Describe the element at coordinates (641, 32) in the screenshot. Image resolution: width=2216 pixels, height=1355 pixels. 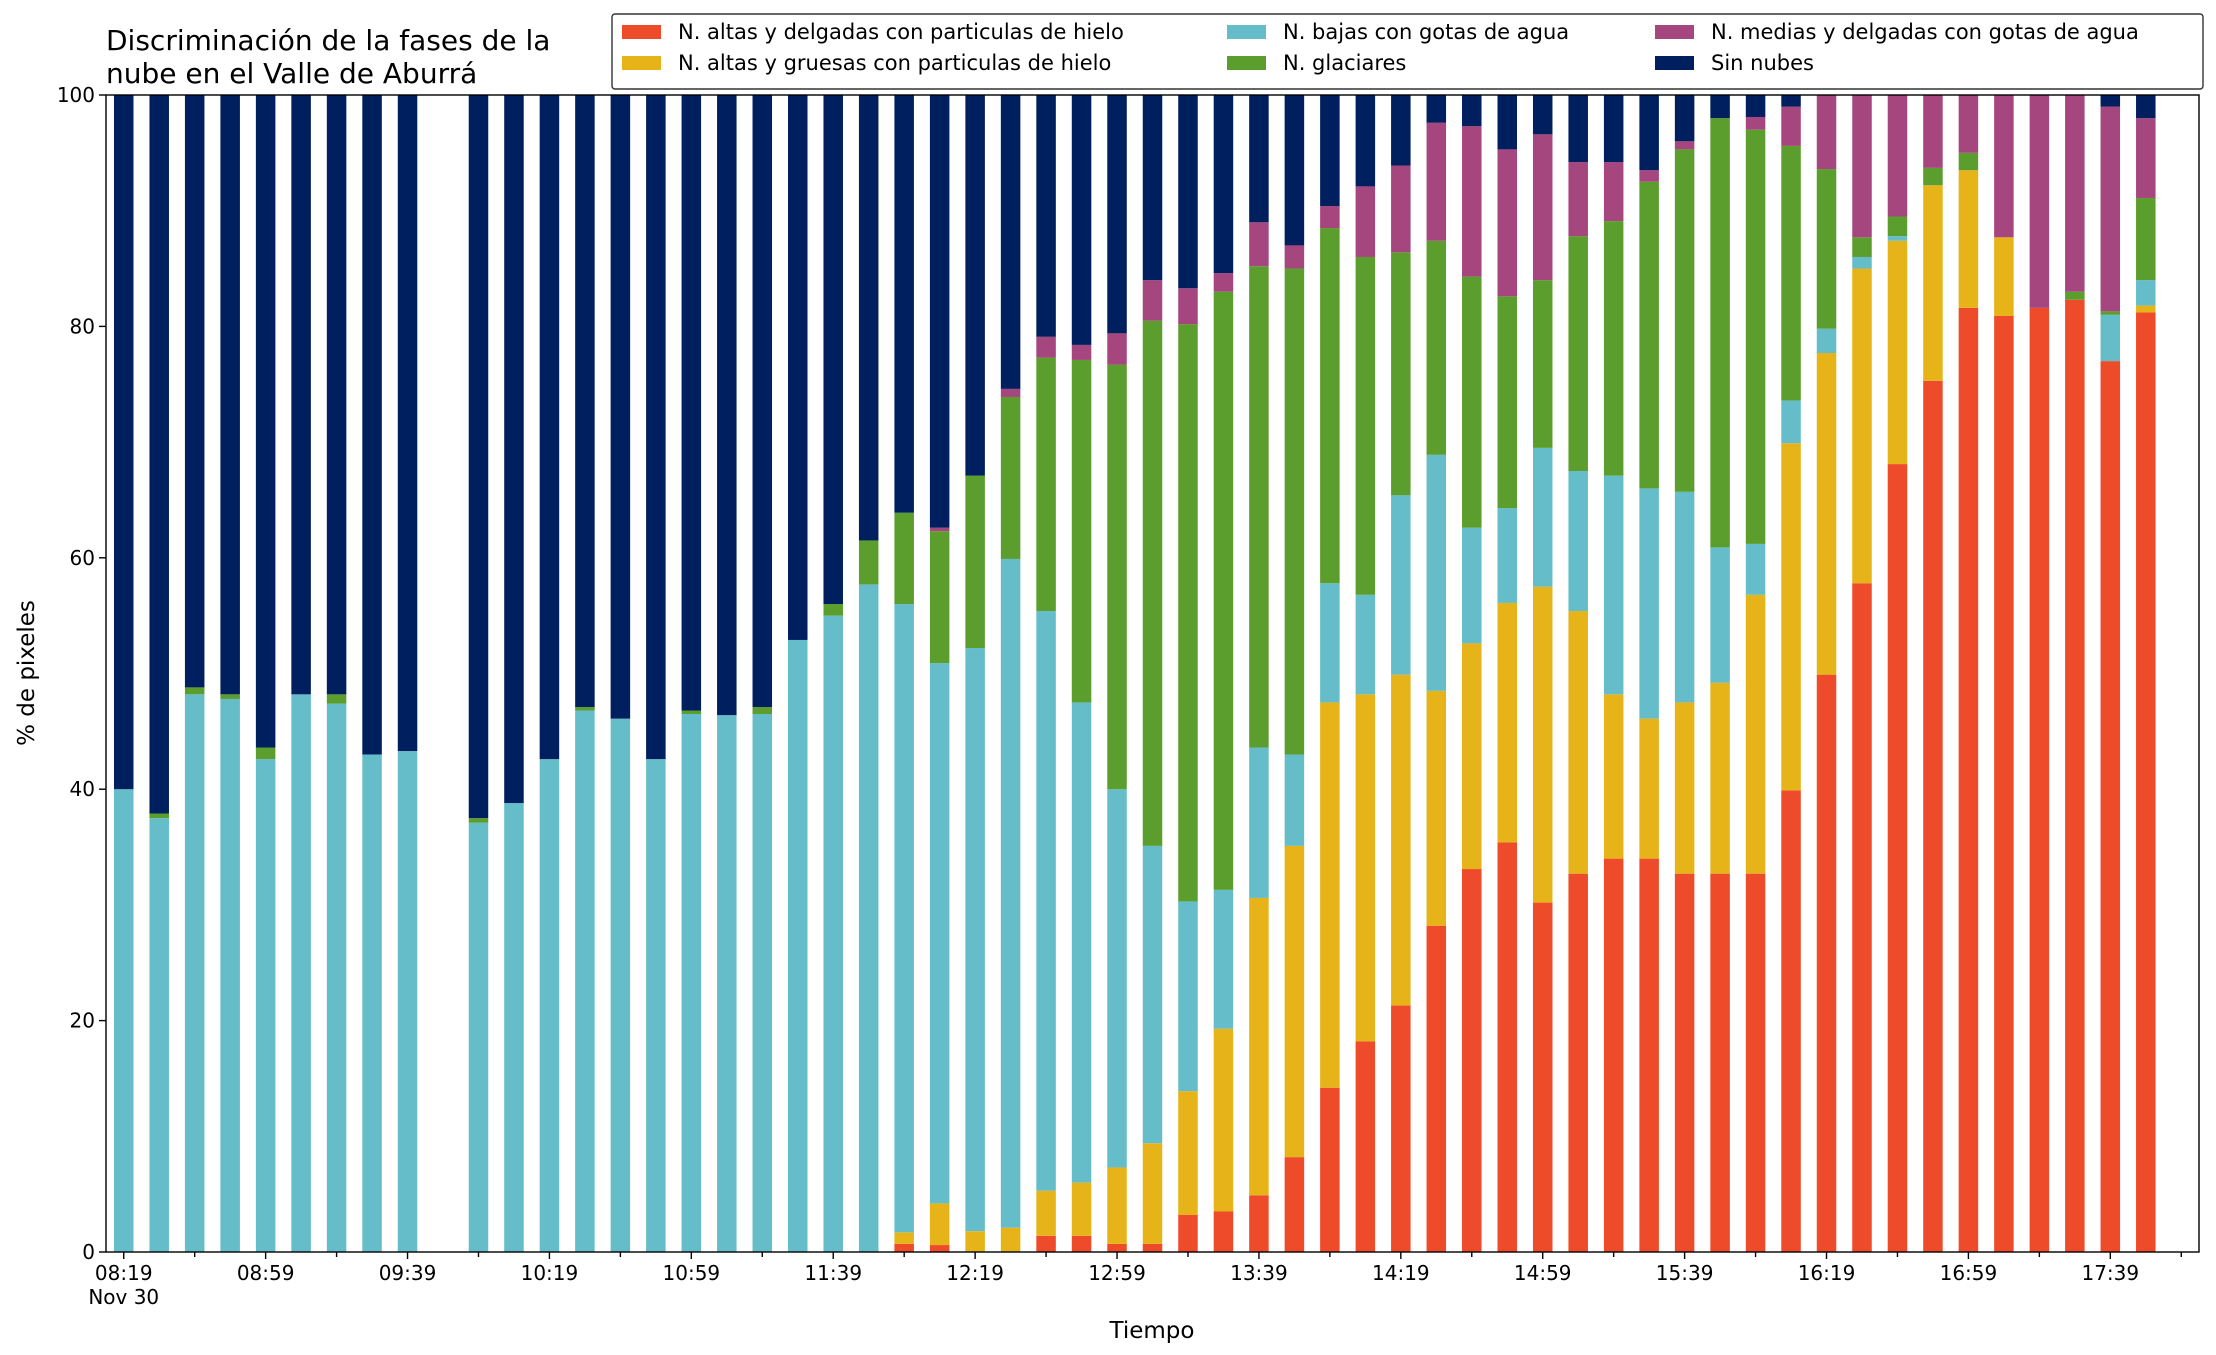
I see `legend-swatch` at that location.